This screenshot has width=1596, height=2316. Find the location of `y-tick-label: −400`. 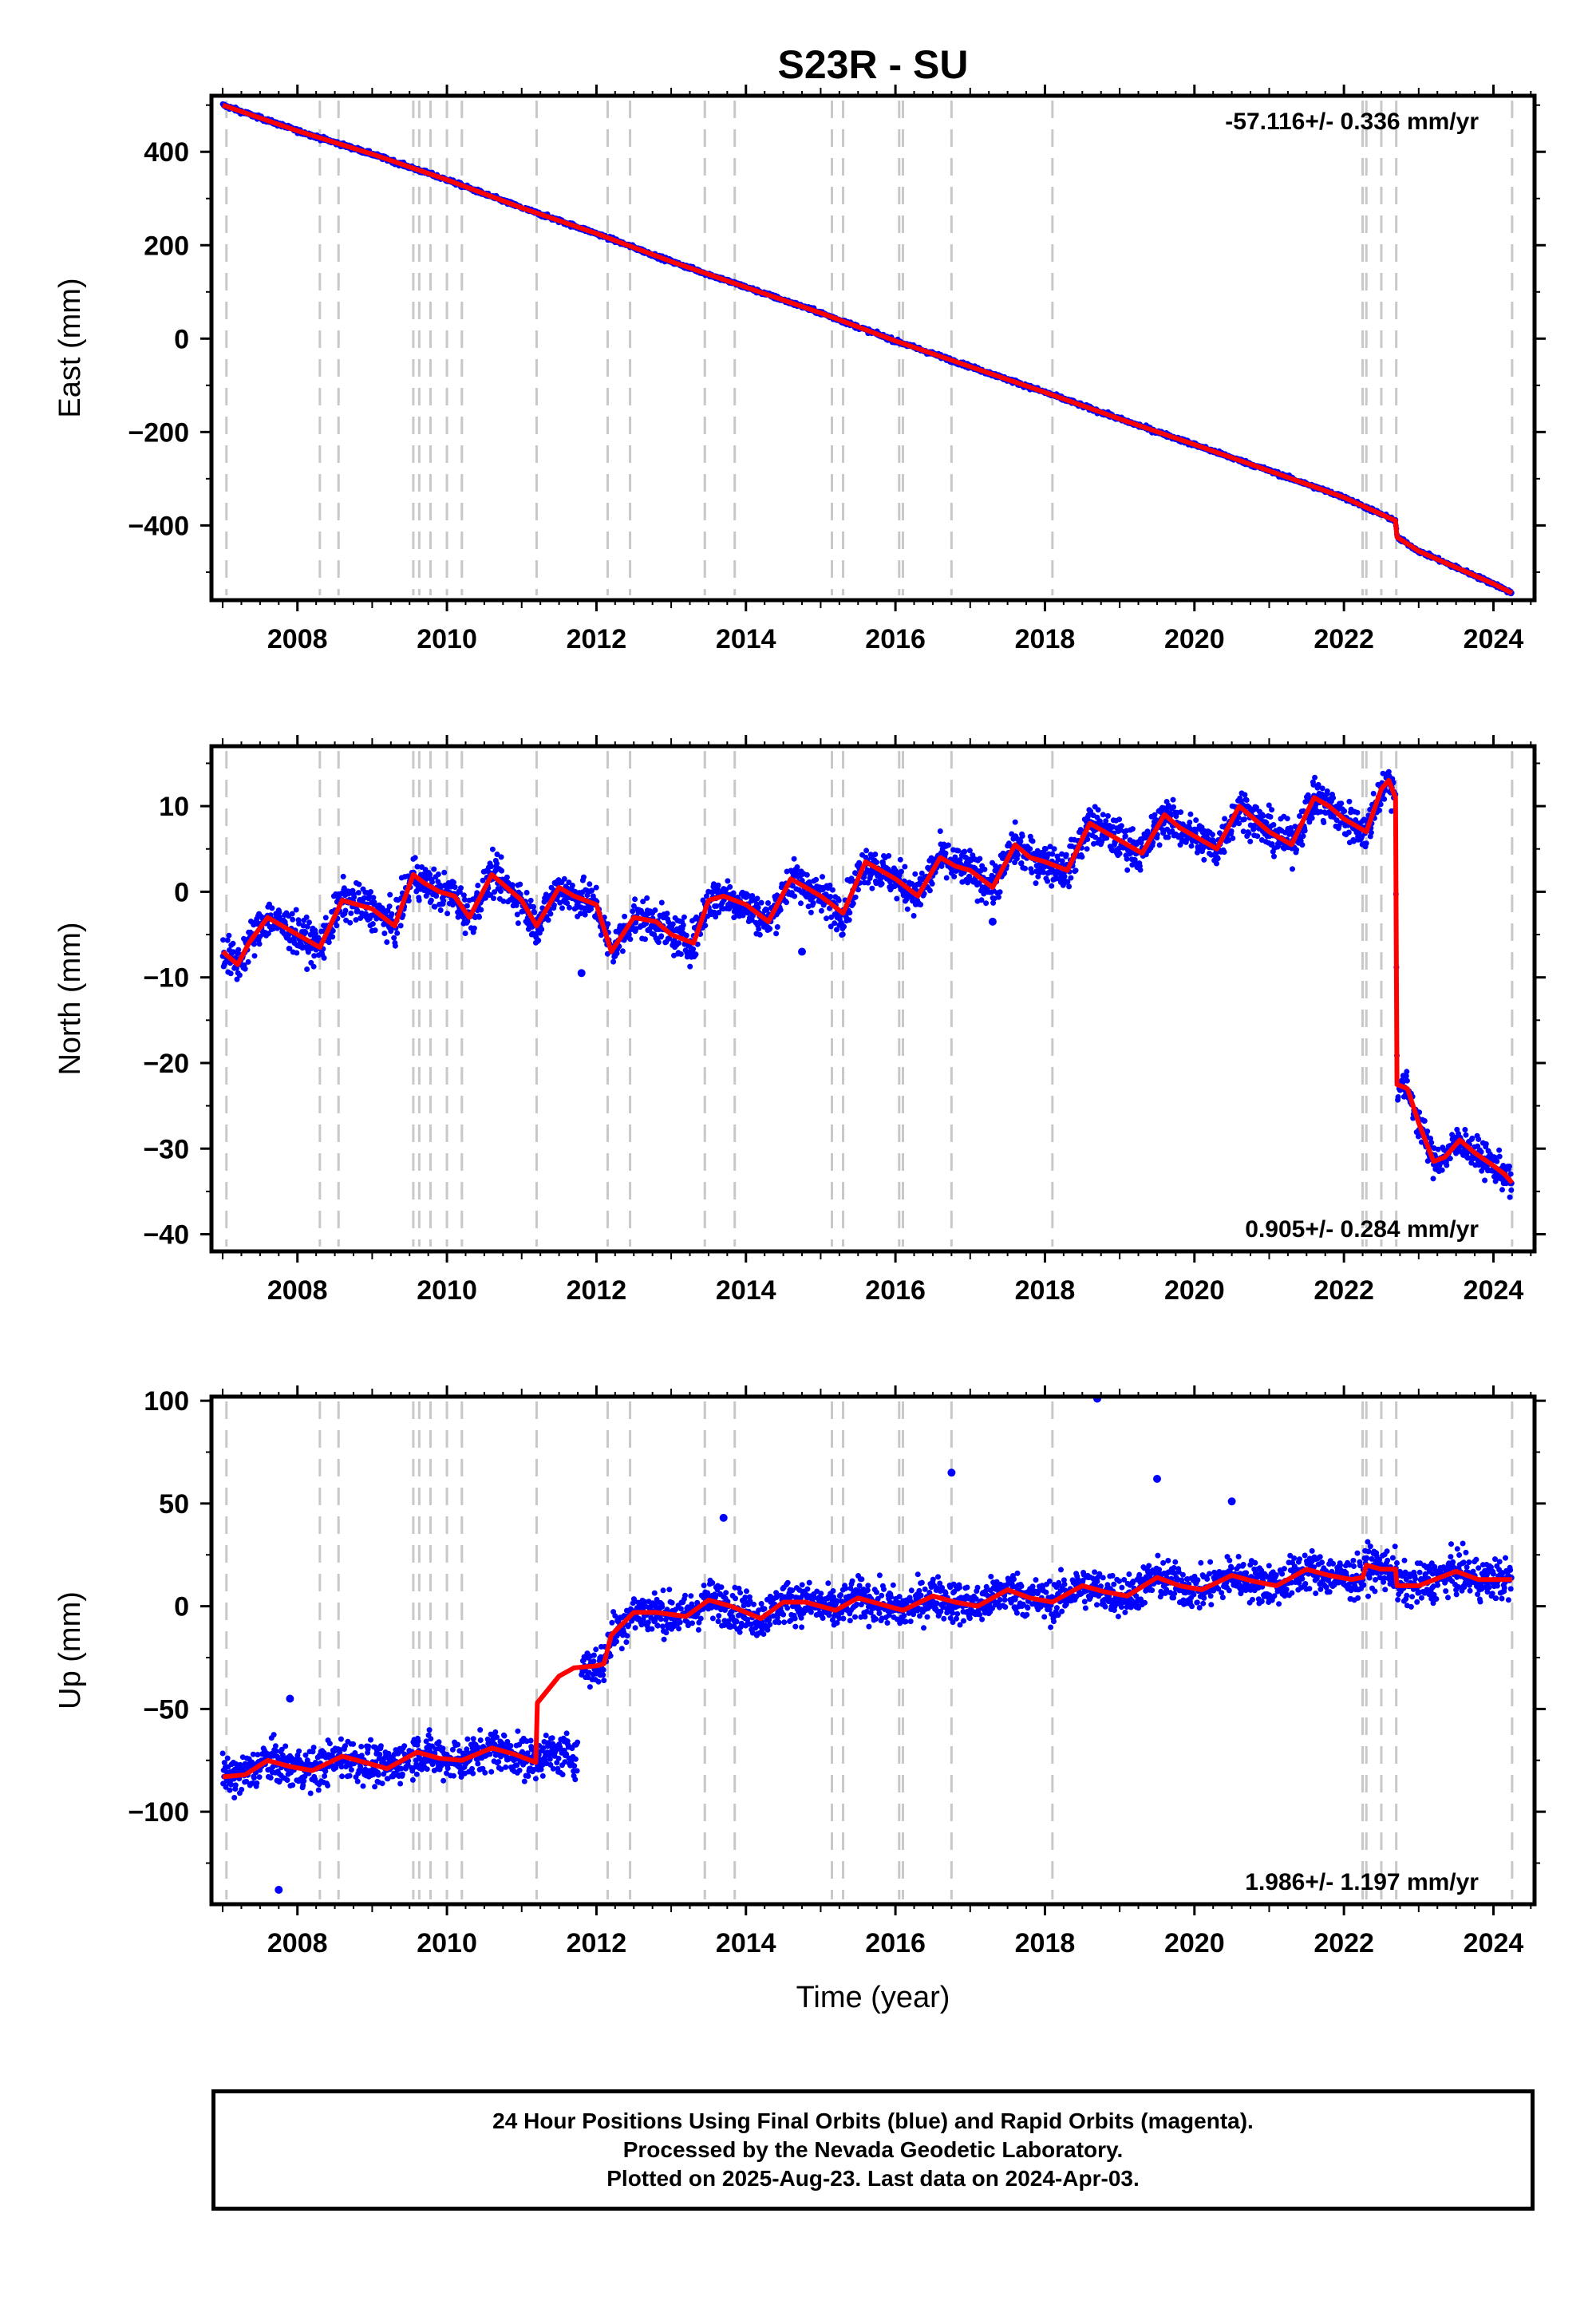

y-tick-label: −400 is located at coordinates (158, 526).